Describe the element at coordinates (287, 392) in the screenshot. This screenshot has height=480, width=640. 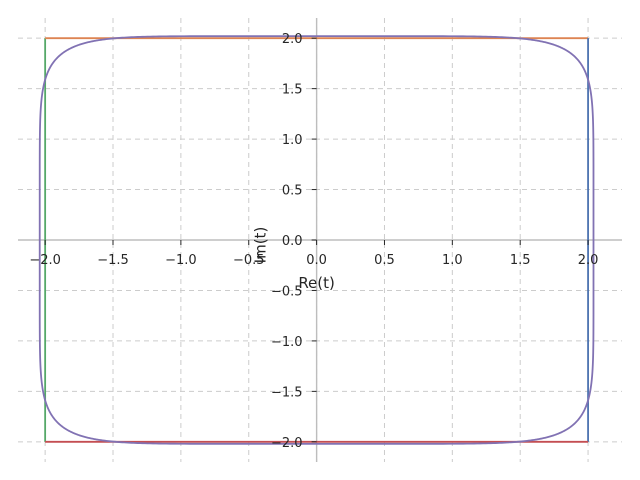
I see `y-tick-label: −1.5` at that location.